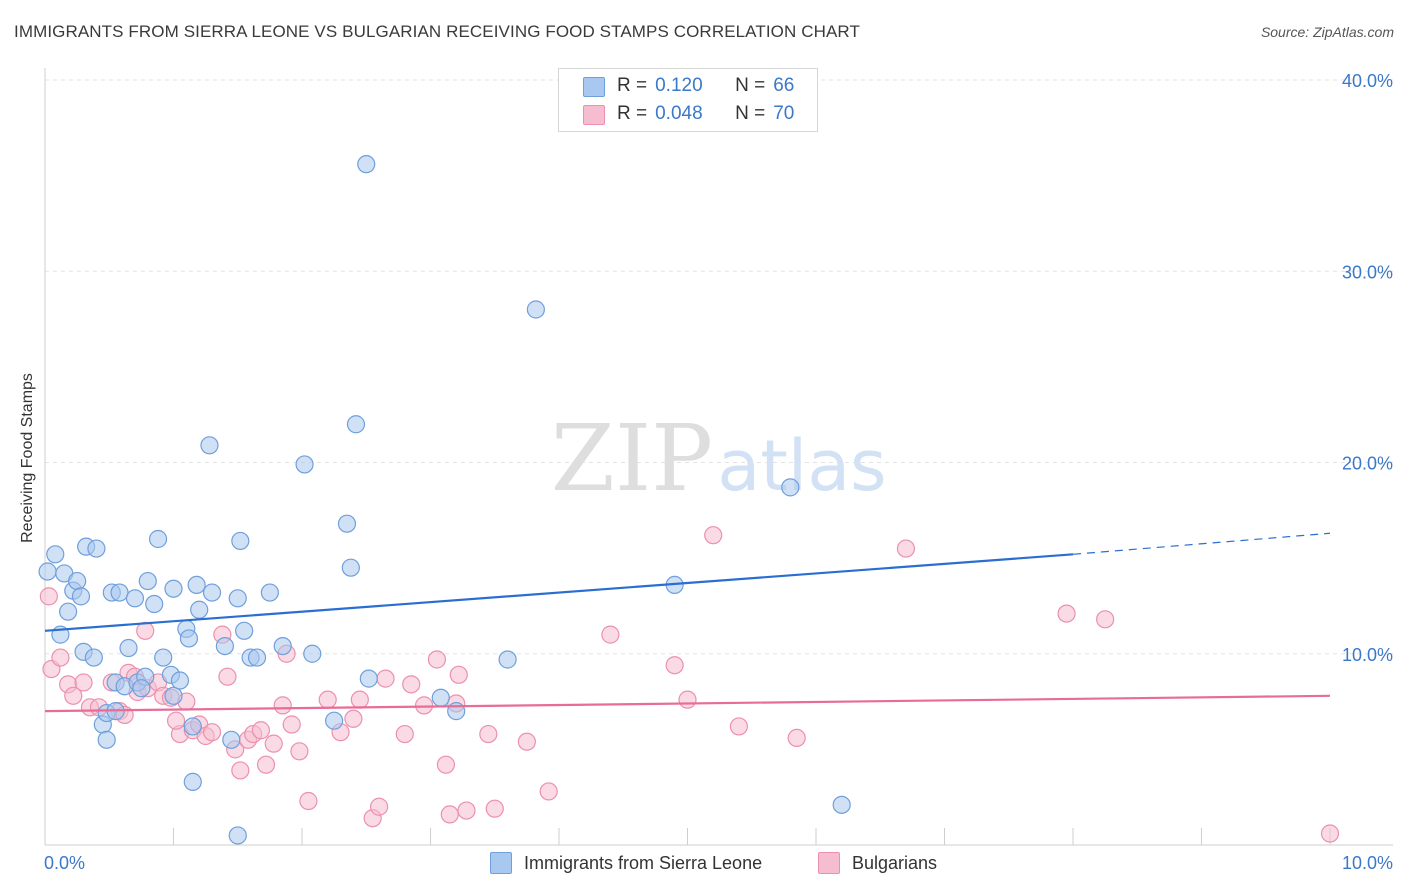 Image resolution: width=1406 pixels, height=892 pixels. I want to click on legend-n-value-pink: 70, so click(784, 113).